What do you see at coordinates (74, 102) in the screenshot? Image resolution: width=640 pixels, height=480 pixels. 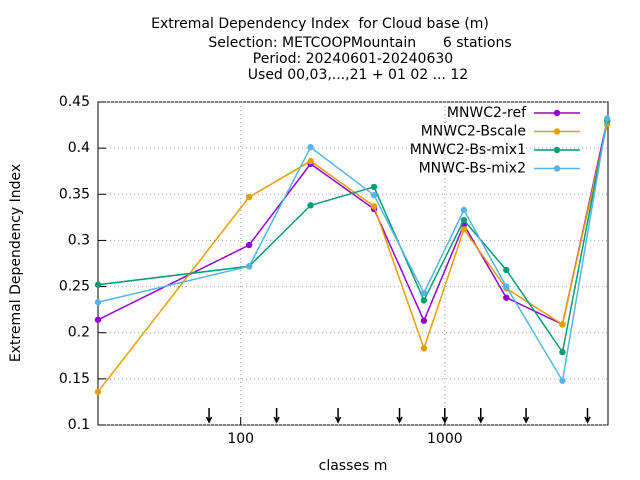 I see `y-tick-label: 0.45` at bounding box center [74, 102].